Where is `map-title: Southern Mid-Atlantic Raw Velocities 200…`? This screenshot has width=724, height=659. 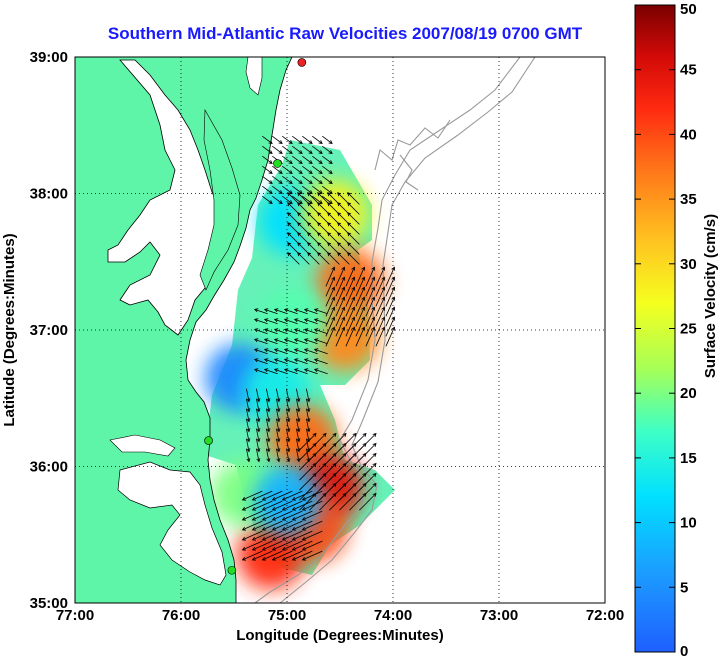 map-title: Southern Mid-Atlantic Raw Velocities 200… is located at coordinates (345, 33).